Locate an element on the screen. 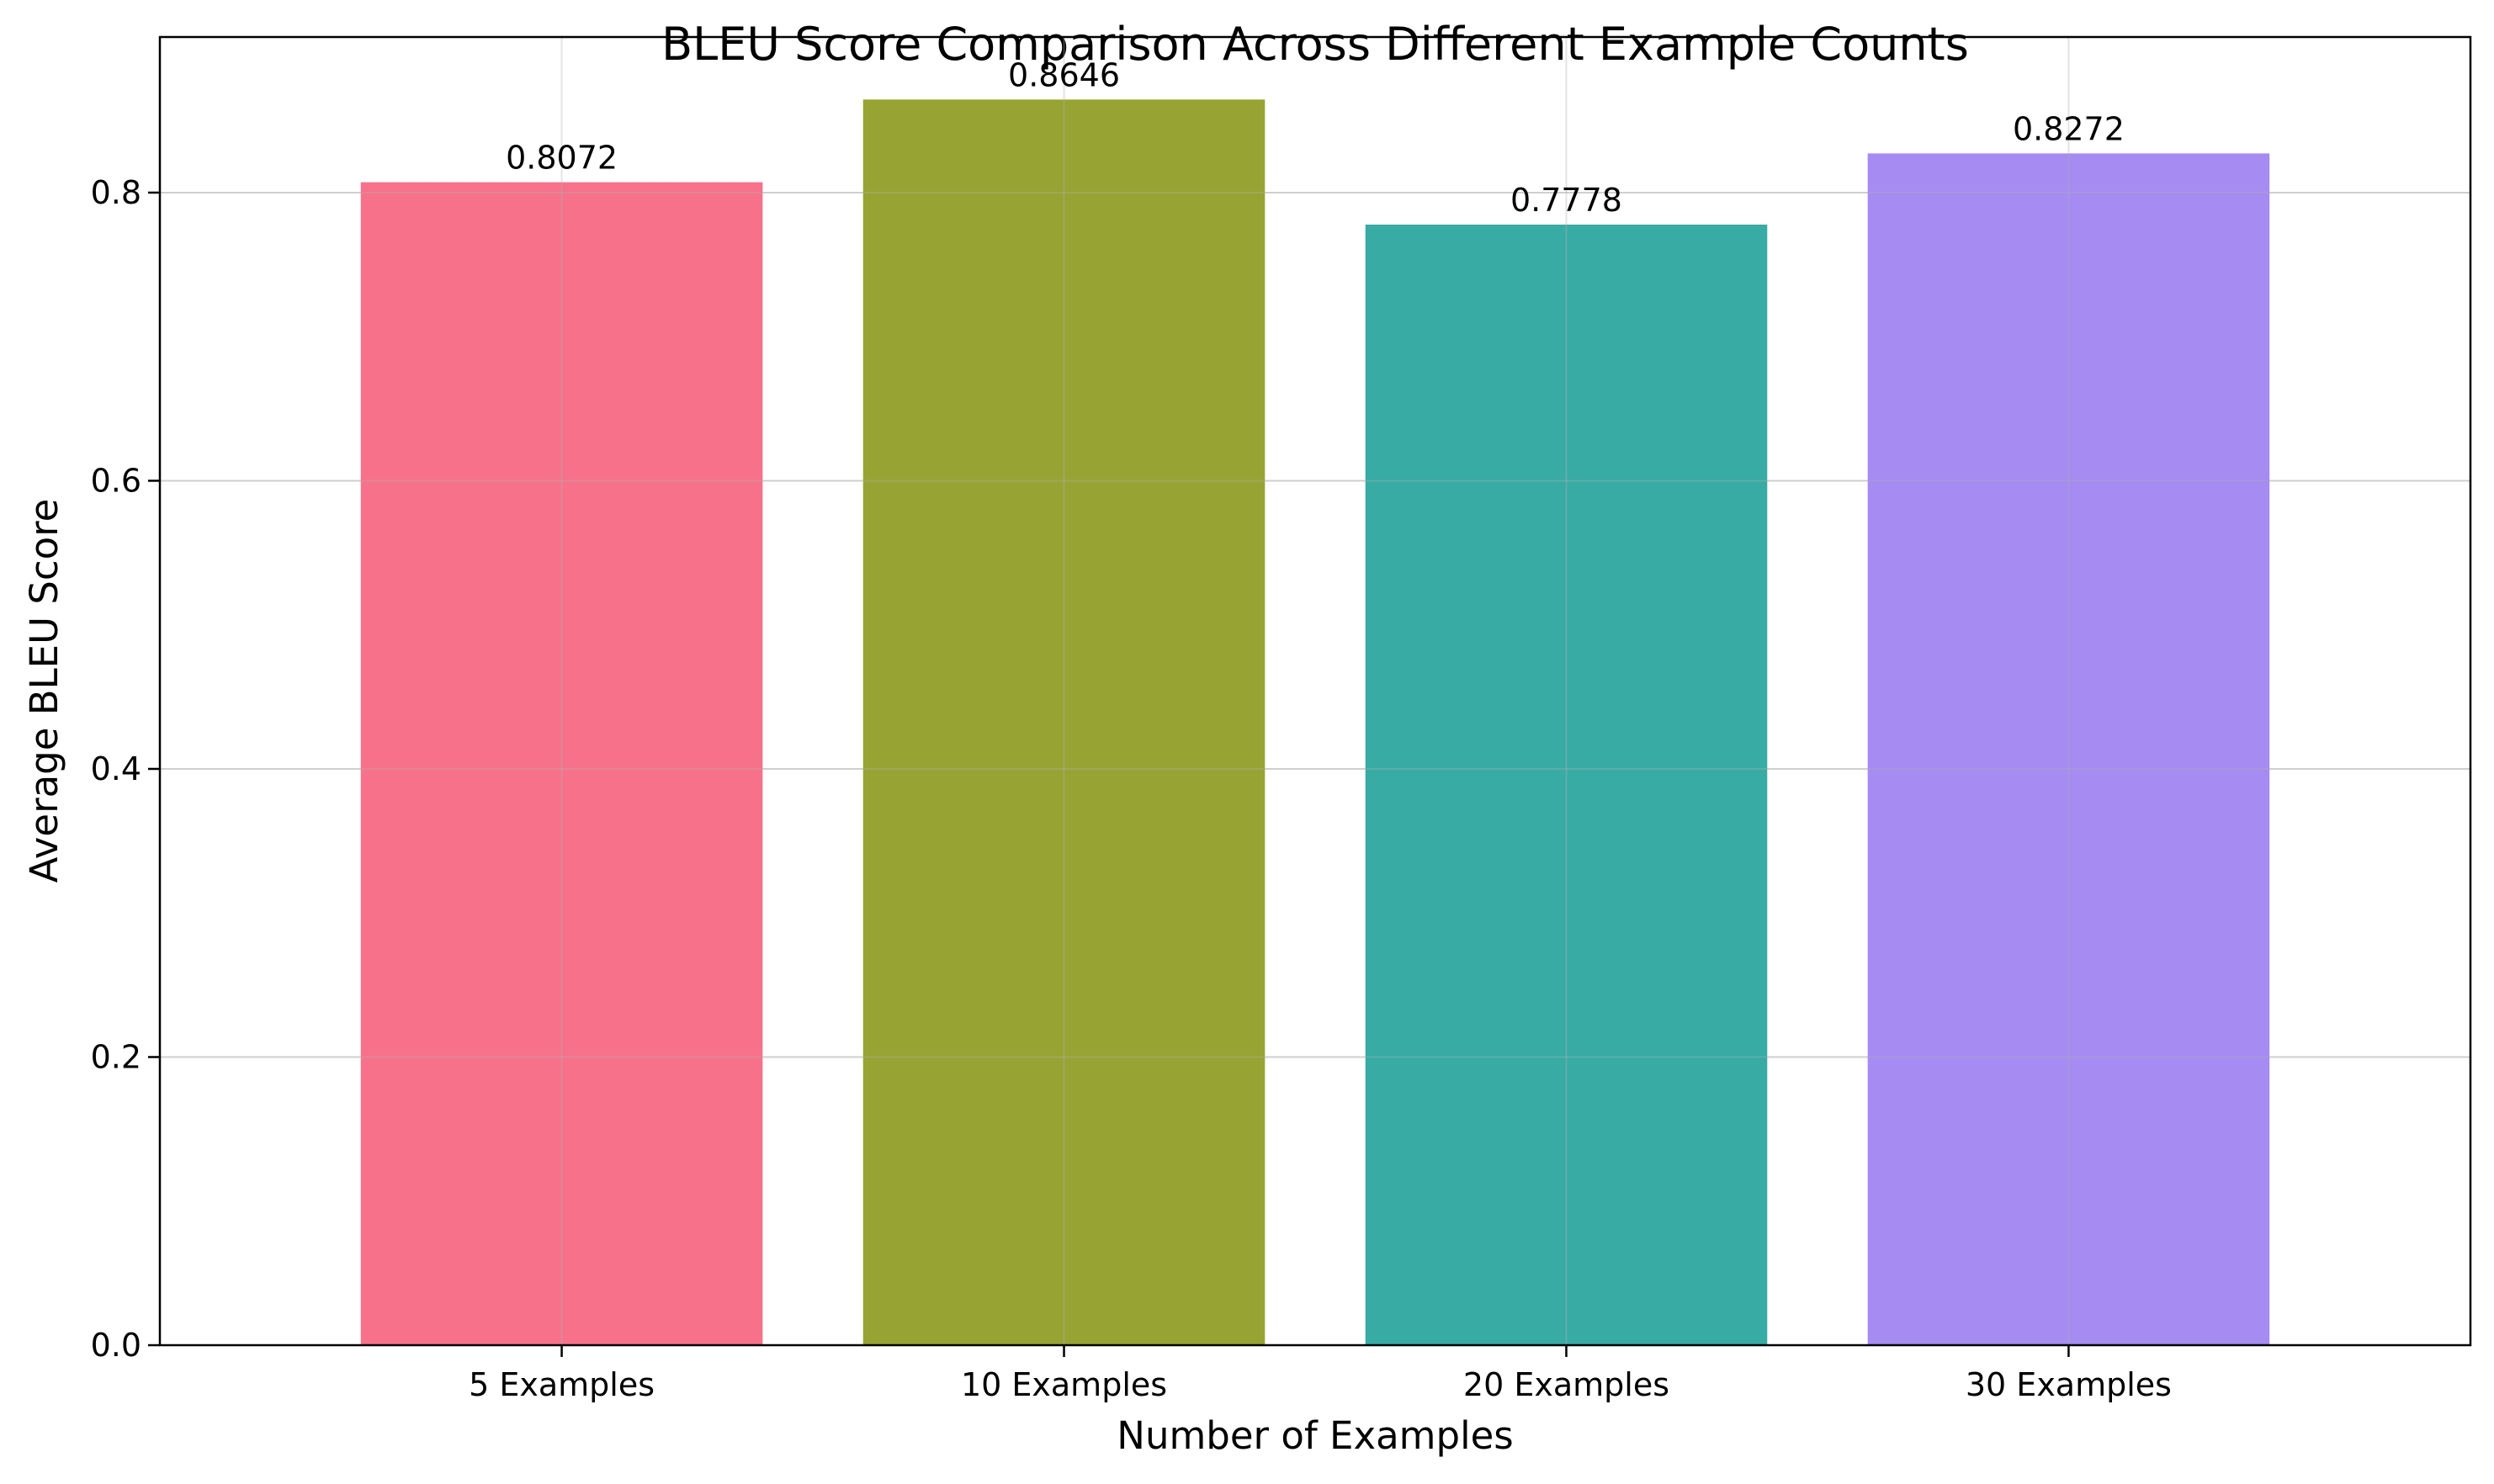 The image size is (2494, 1484). y-tick-label: 0.4 is located at coordinates (116, 768).